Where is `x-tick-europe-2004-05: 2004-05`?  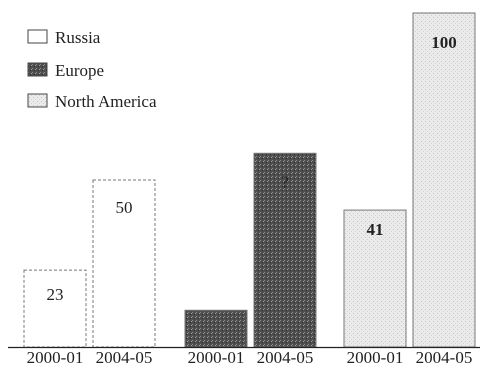 x-tick-europe-2004-05: 2004-05 is located at coordinates (285, 357).